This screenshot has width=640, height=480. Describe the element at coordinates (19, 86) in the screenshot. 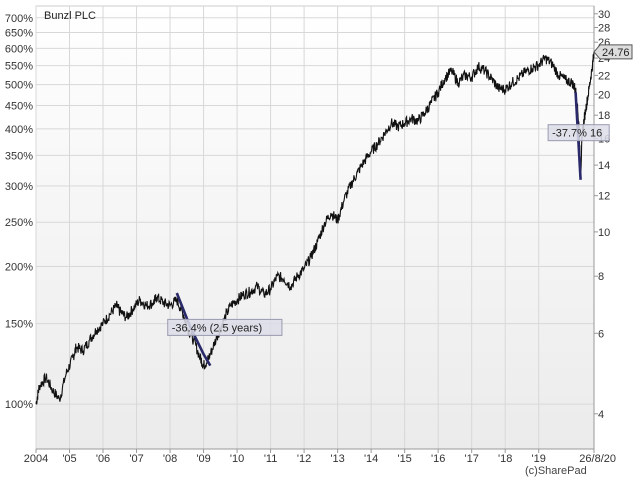

I see `left-tick-label: 500%` at that location.